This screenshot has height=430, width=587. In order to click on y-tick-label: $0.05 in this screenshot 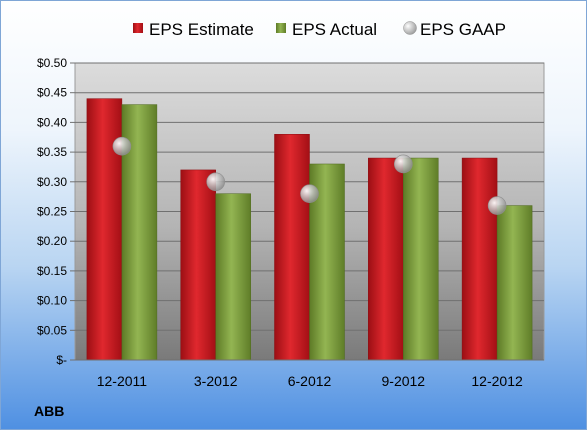, I will do `click(52, 330)`.